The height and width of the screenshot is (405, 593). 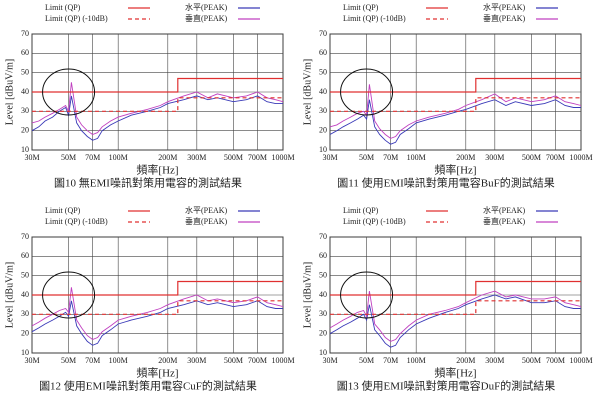 What do you see at coordinates (148, 183) in the screenshot?
I see `chart-caption: 圖10 無EMI噪訊對策用電容的測試結果` at bounding box center [148, 183].